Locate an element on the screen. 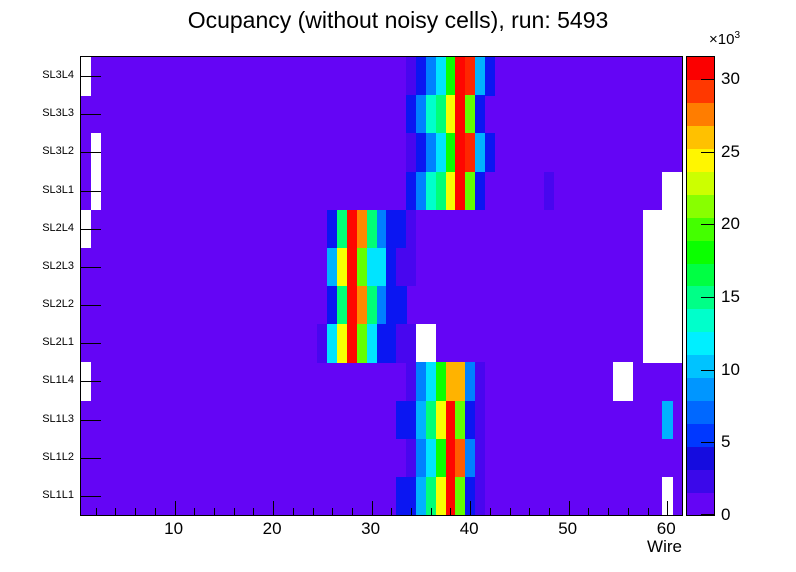 Image resolution: width=796 pixels, height=572 pixels. x-axis-tick-label: 20 is located at coordinates (272, 528).